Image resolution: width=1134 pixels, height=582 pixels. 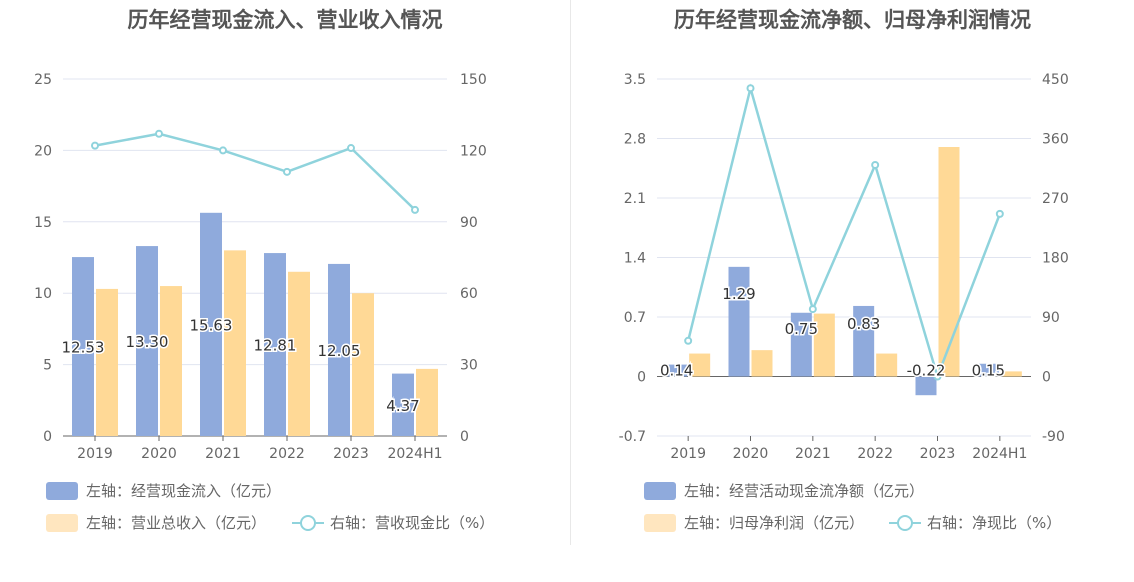 I want to click on x-tick-label: 2022, so click(x=875, y=454).